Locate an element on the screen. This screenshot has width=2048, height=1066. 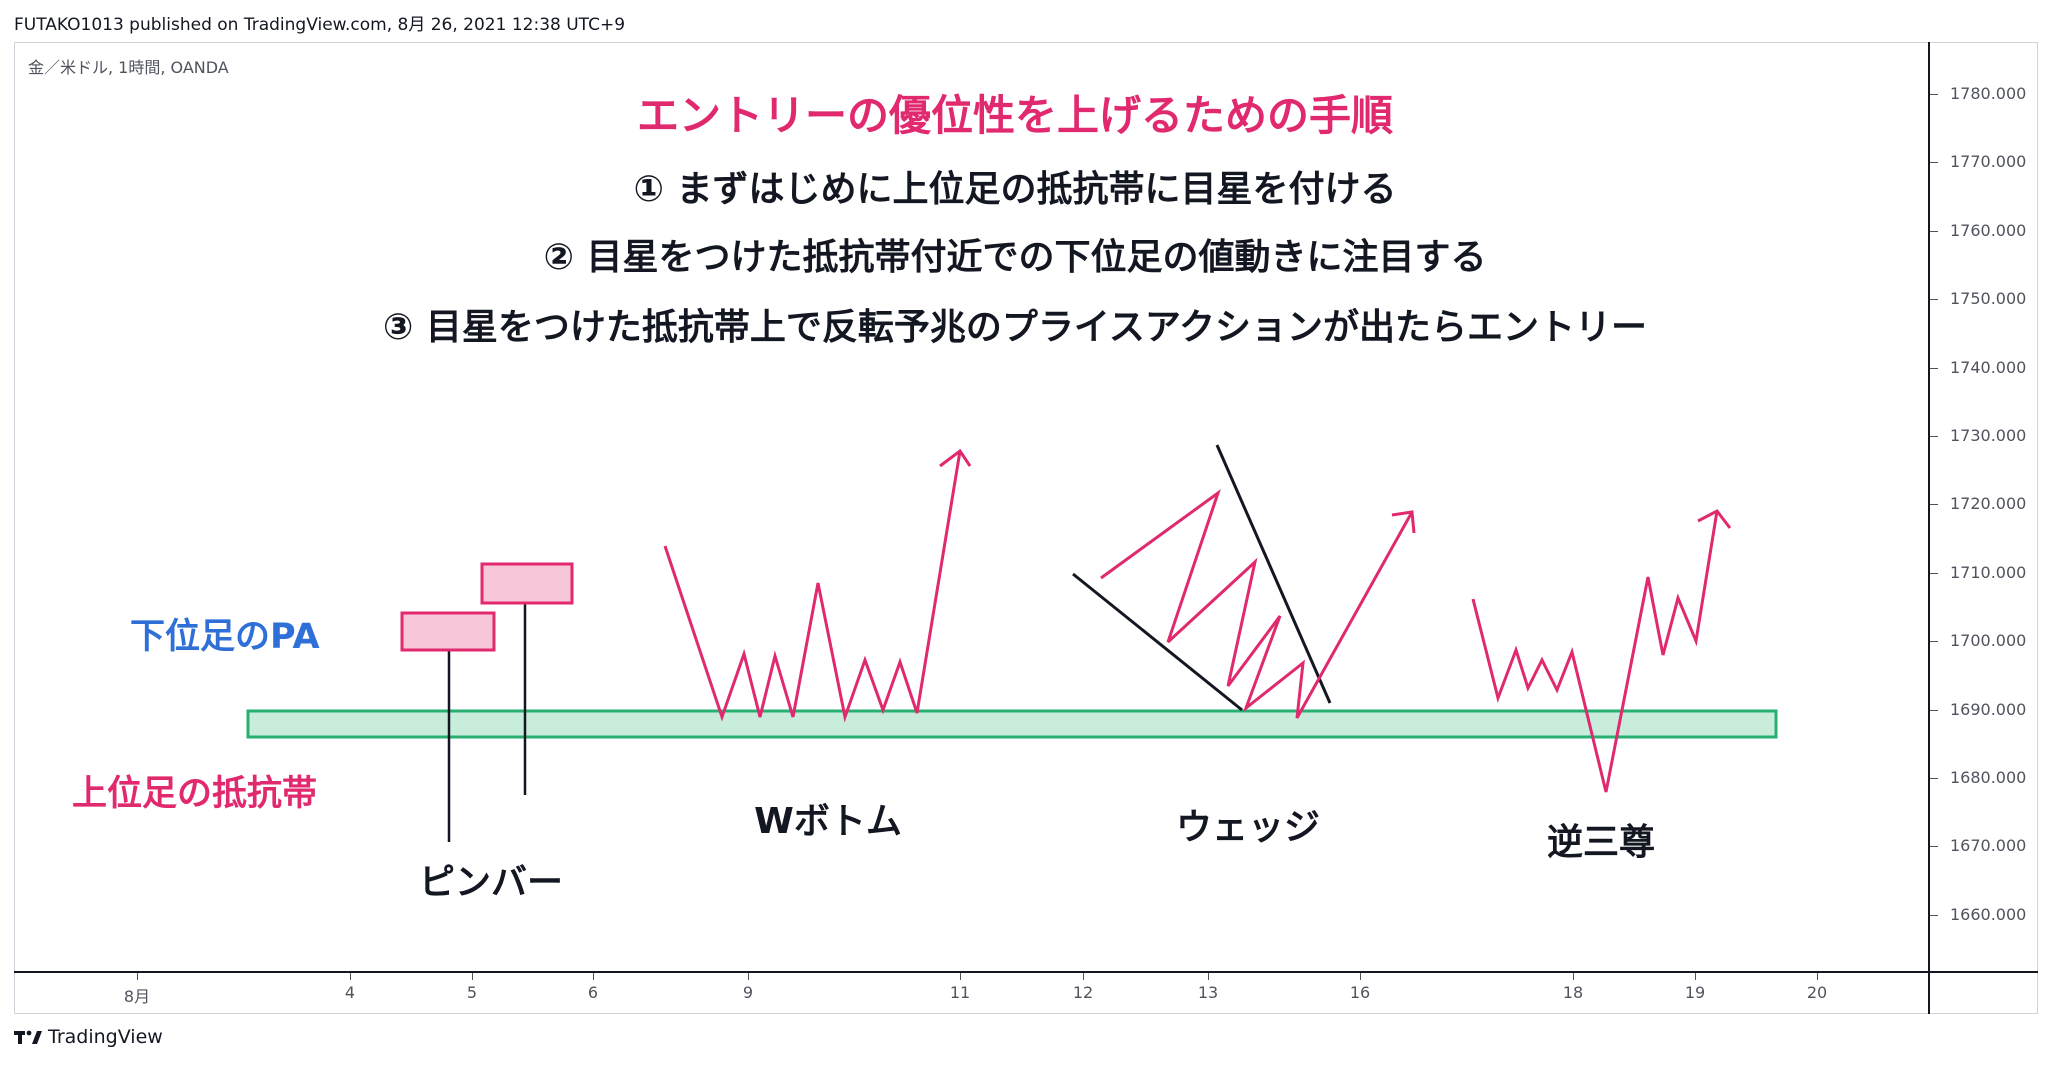
w-bottom-arrowhead is located at coordinates (955, 458).